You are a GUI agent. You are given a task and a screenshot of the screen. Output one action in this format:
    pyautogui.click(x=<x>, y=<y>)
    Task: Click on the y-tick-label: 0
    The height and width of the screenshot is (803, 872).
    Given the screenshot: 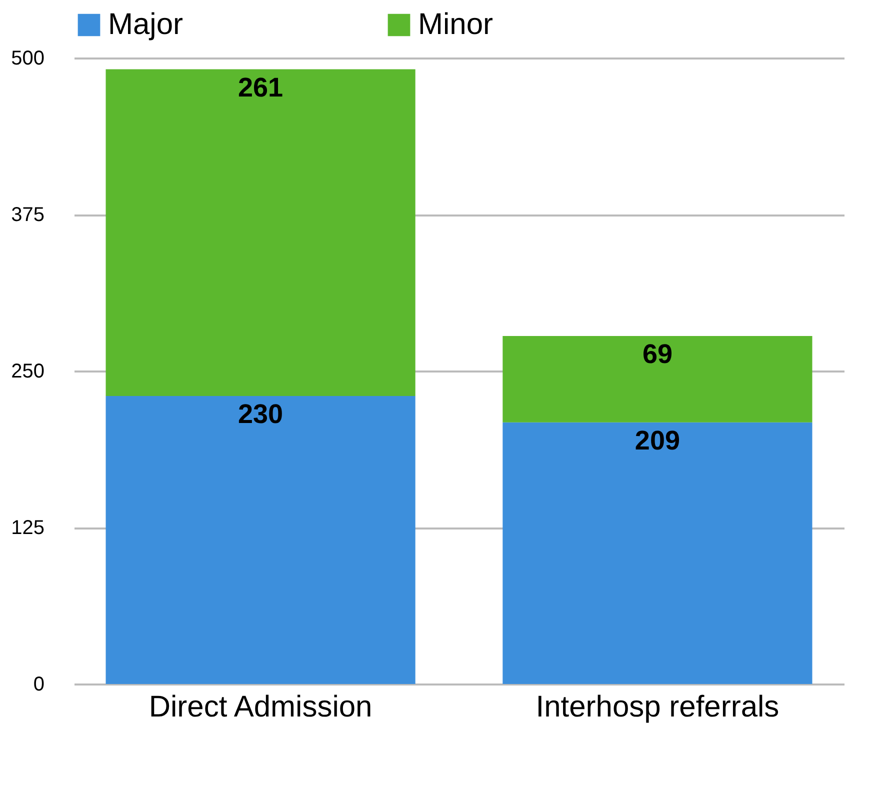 What is the action you would take?
    pyautogui.click(x=38, y=685)
    